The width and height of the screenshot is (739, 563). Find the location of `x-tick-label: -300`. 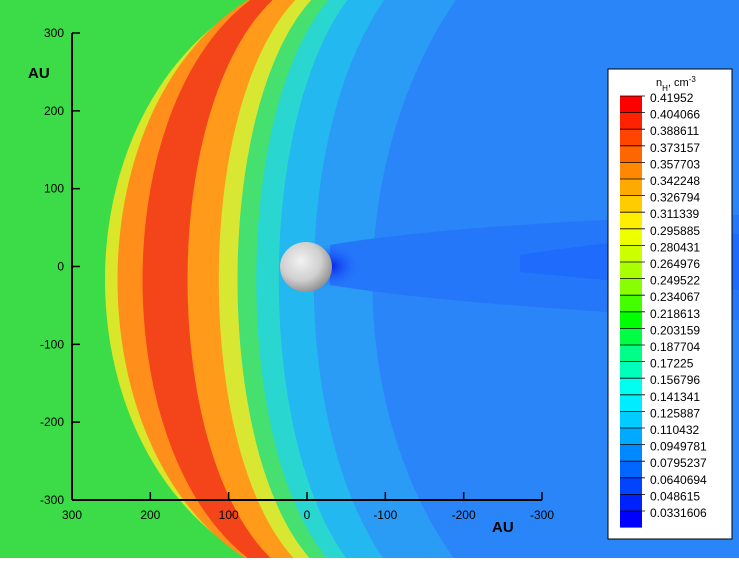

x-tick-label: -300 is located at coordinates (542, 515).